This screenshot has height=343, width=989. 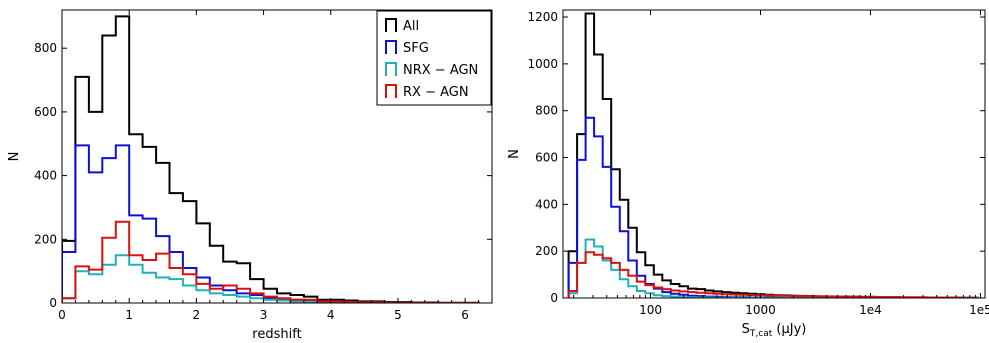 I want to click on flux-y-axis-label: N, so click(x=514, y=154).